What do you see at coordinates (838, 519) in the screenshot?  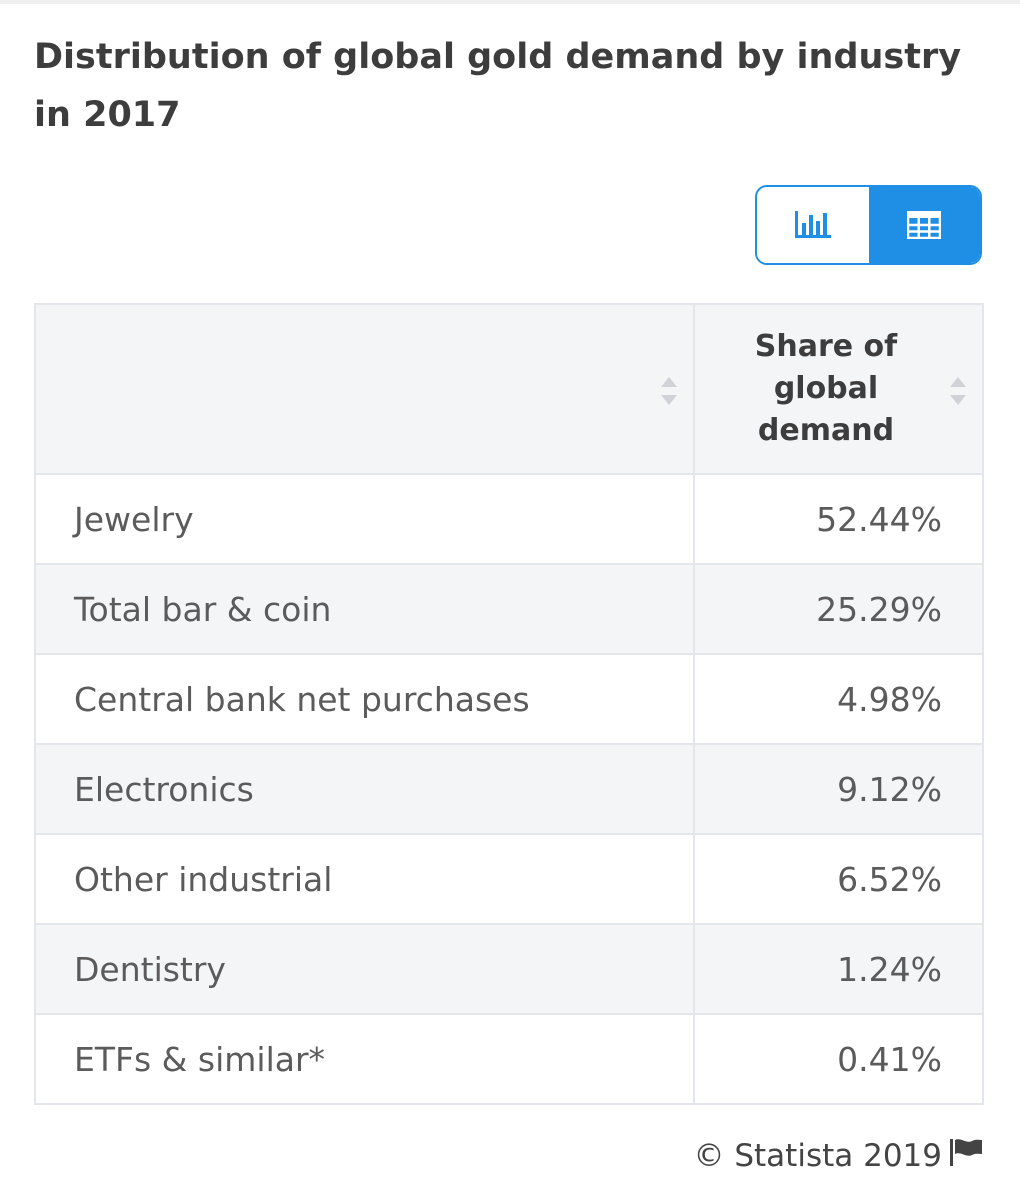 I see `value-cell: 52.44%` at bounding box center [838, 519].